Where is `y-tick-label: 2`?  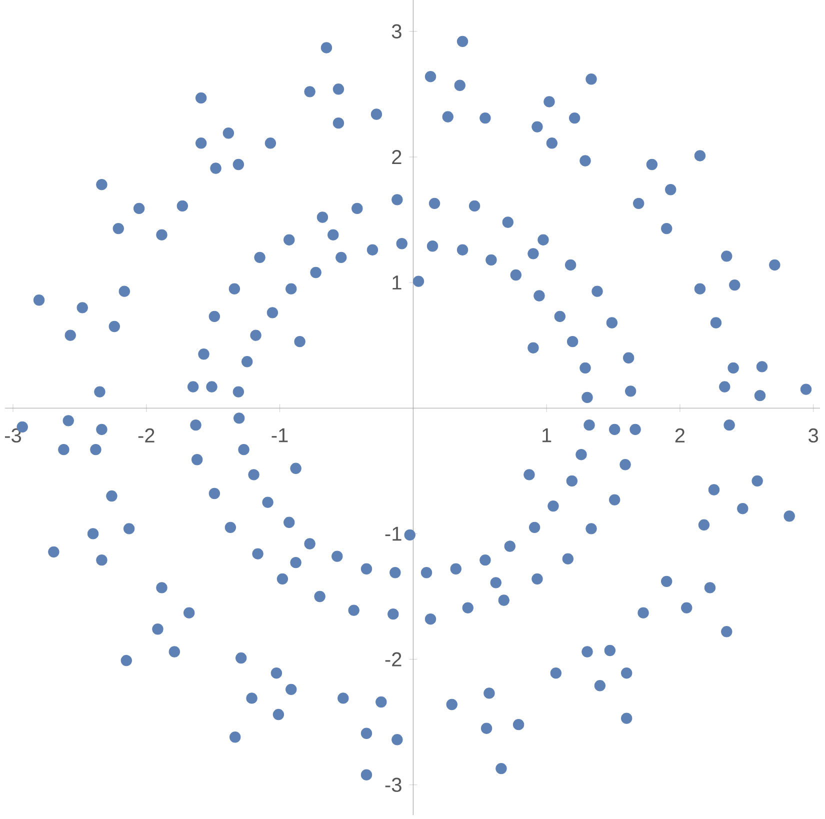 y-tick-label: 2 is located at coordinates (397, 157).